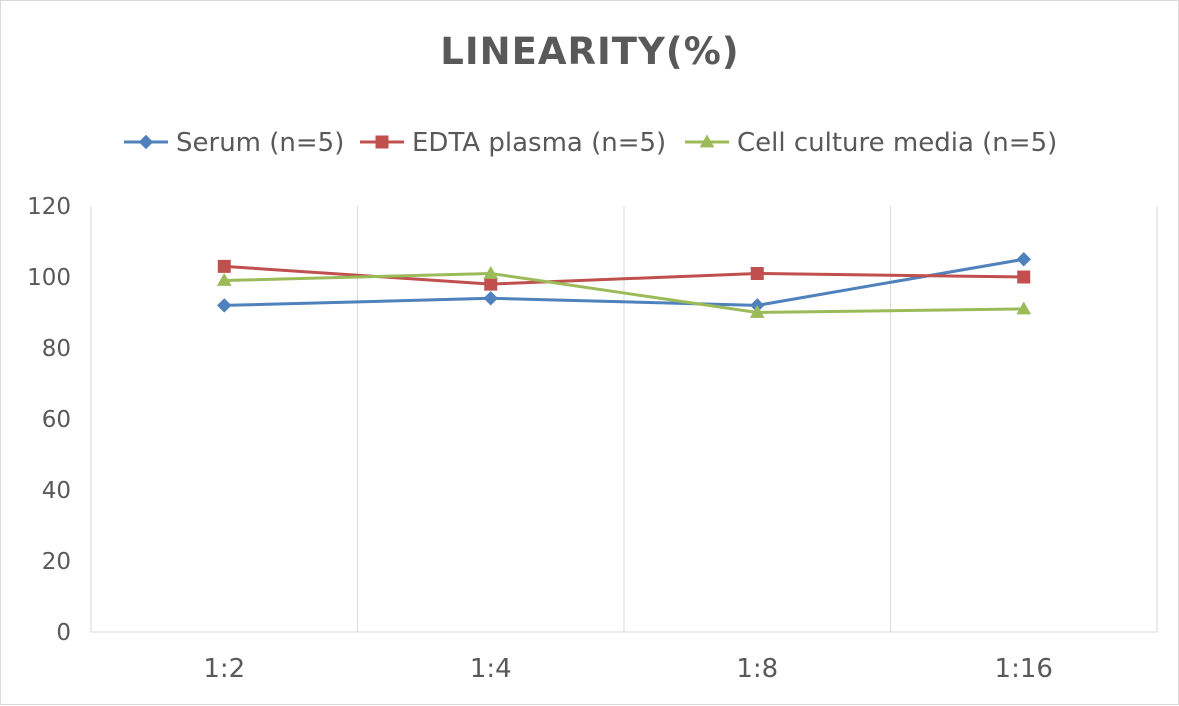  I want to click on series-edta-plasma, so click(624, 275).